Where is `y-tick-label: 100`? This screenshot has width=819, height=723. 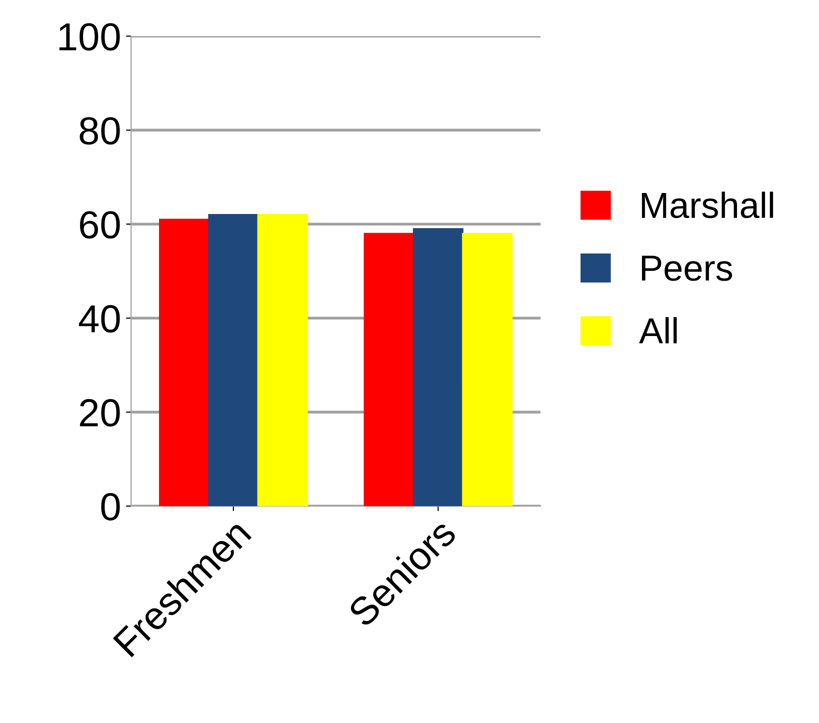
y-tick-label: 100 is located at coordinates (89, 37).